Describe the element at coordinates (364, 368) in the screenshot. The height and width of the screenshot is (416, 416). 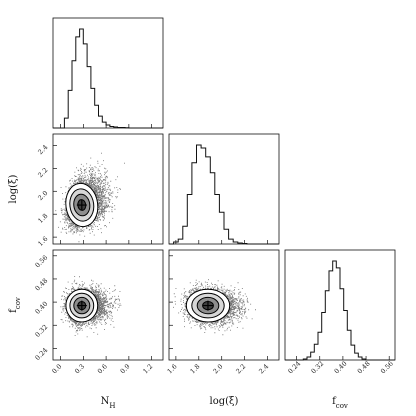
I see `x-tick-label-fcov: 0.48` at that location.